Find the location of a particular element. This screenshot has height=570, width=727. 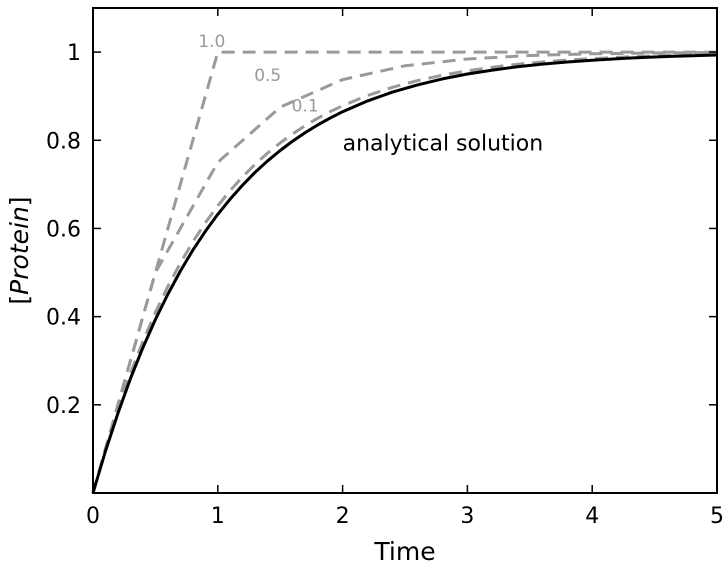

series-label: 0.1 is located at coordinates (305, 107).